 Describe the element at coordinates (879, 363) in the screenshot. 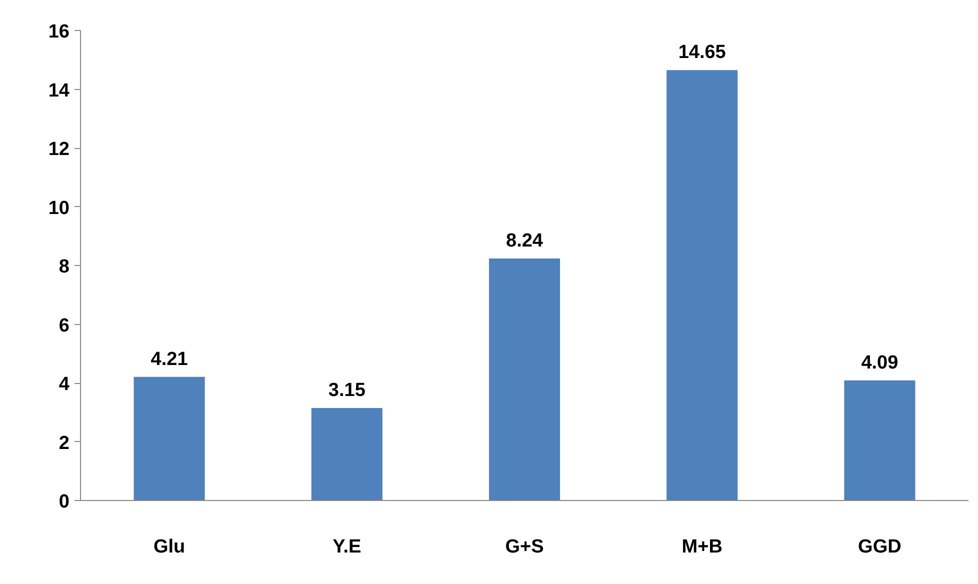

I see `data-label: 4.09` at that location.